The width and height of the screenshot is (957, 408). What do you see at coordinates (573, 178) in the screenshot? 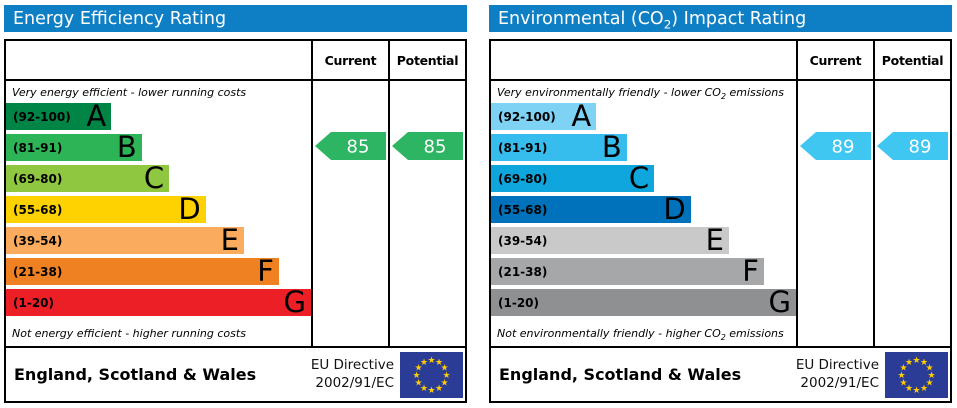
I see `band-bar: (69-80) C` at bounding box center [573, 178].